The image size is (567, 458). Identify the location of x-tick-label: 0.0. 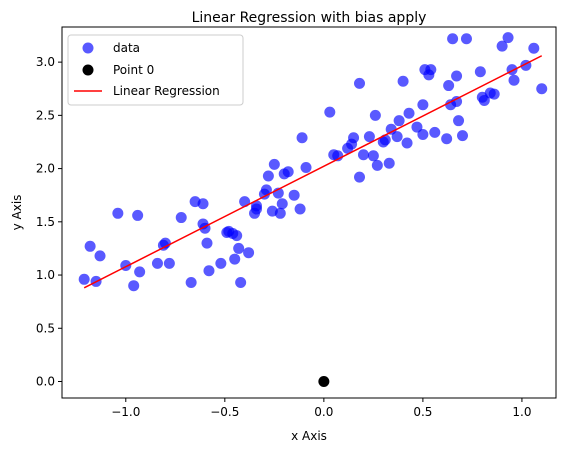
(323, 412).